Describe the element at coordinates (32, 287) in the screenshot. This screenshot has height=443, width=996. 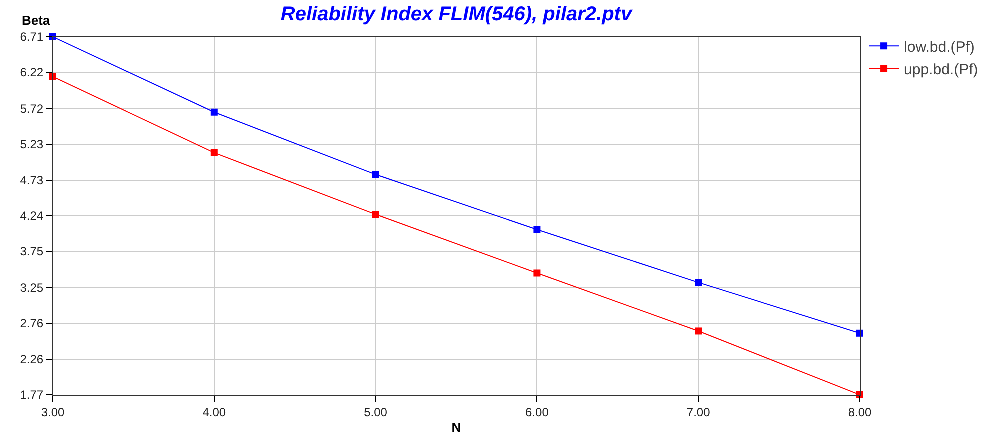
I see `y-tick-label: 3.25` at that location.